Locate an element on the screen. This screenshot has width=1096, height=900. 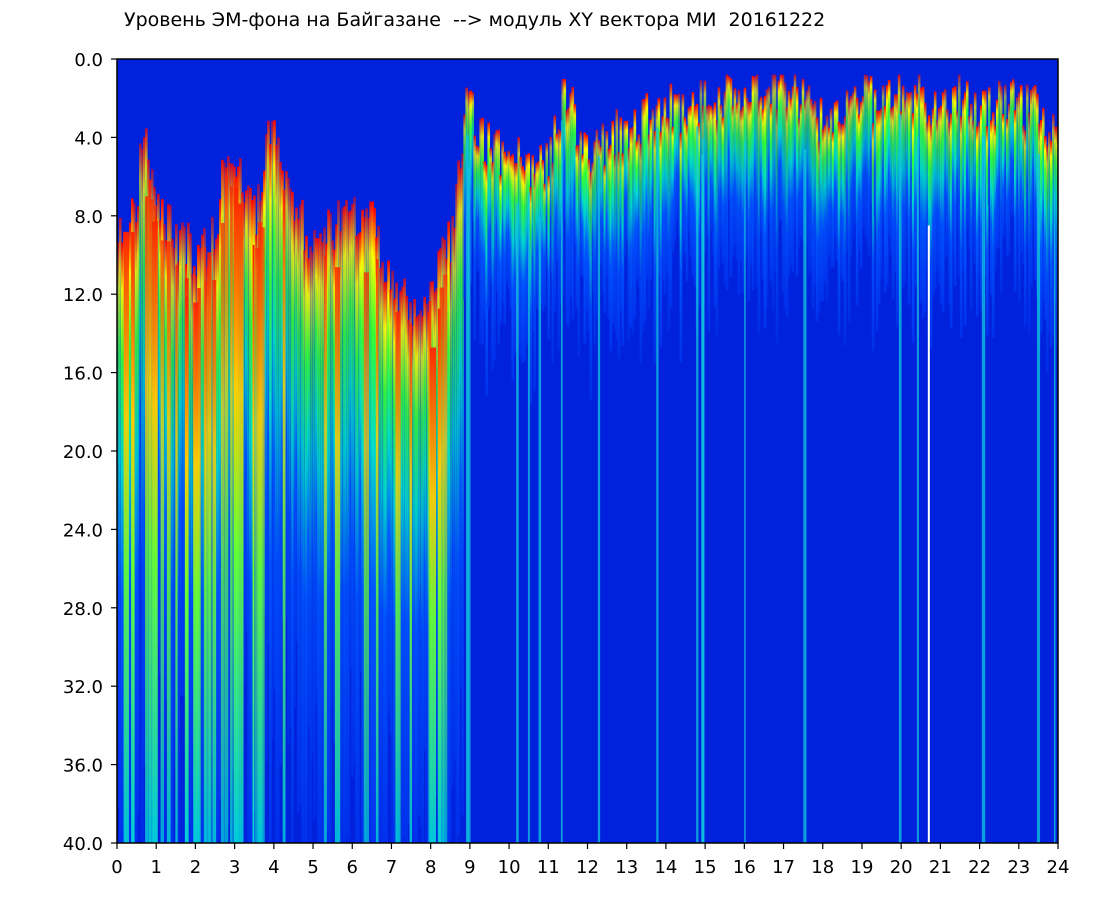
x-tick-label: 9 is located at coordinates (469, 867).